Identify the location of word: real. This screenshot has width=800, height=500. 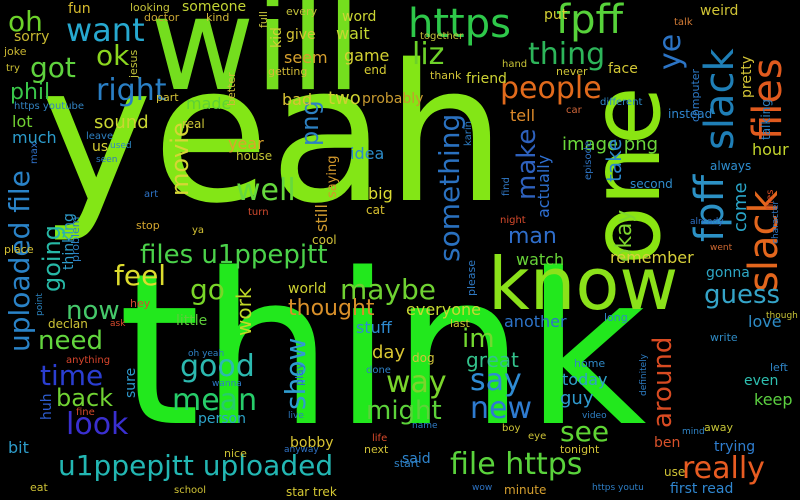
(193, 124).